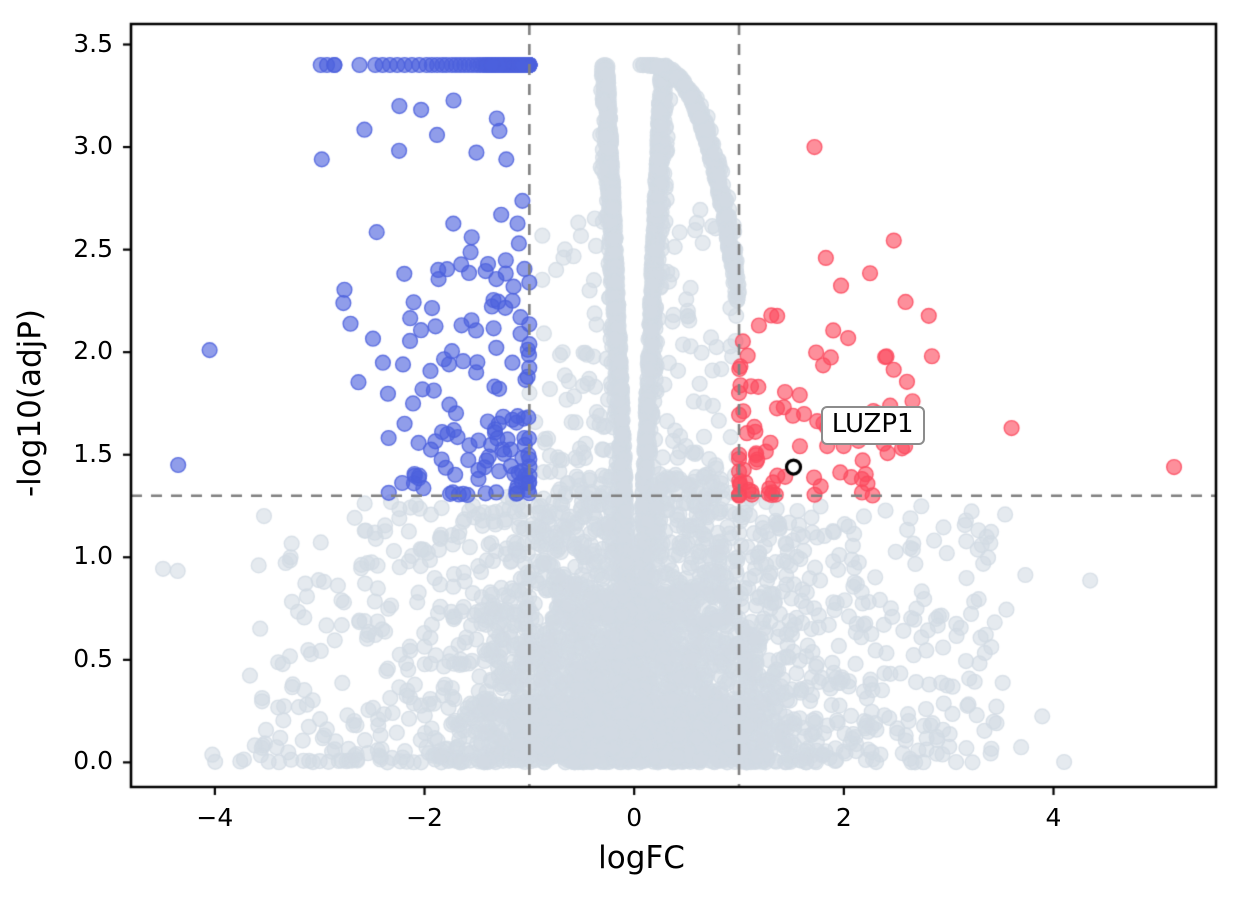 The image size is (1237, 906). What do you see at coordinates (843, 817) in the screenshot?
I see `x-tick-label: 2` at bounding box center [843, 817].